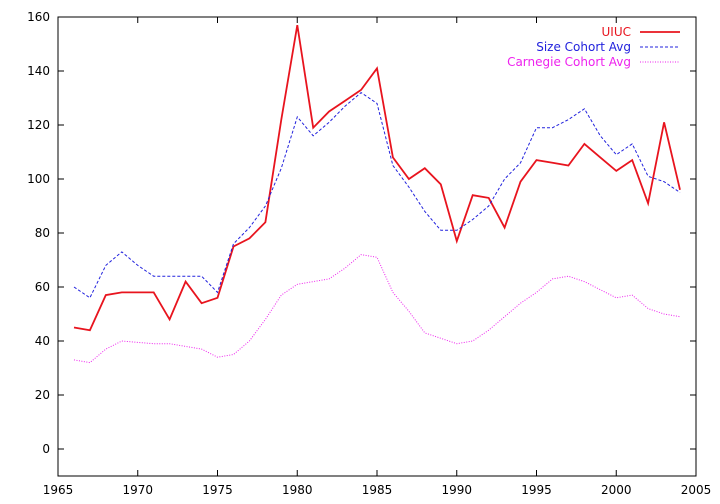  What do you see at coordinates (377, 490) in the screenshot?
I see `x-tick-label: 1985` at bounding box center [377, 490].